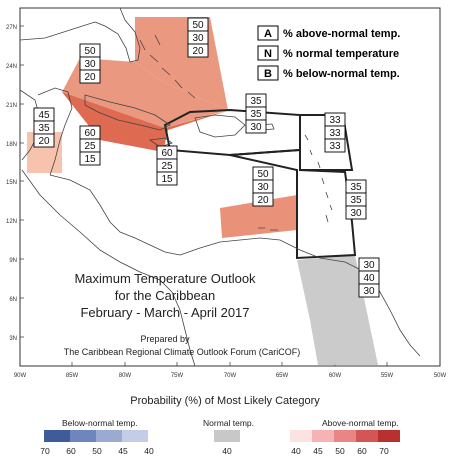  I want to click on below-normal-title: Below-normal temp., so click(100, 423).